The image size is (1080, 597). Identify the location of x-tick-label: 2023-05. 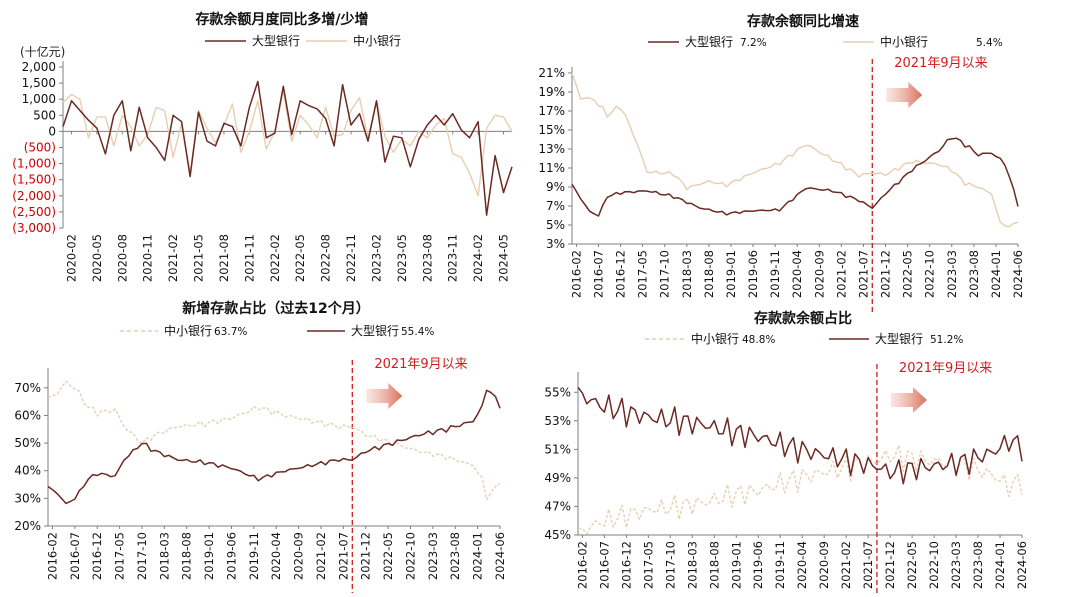
(402, 258).